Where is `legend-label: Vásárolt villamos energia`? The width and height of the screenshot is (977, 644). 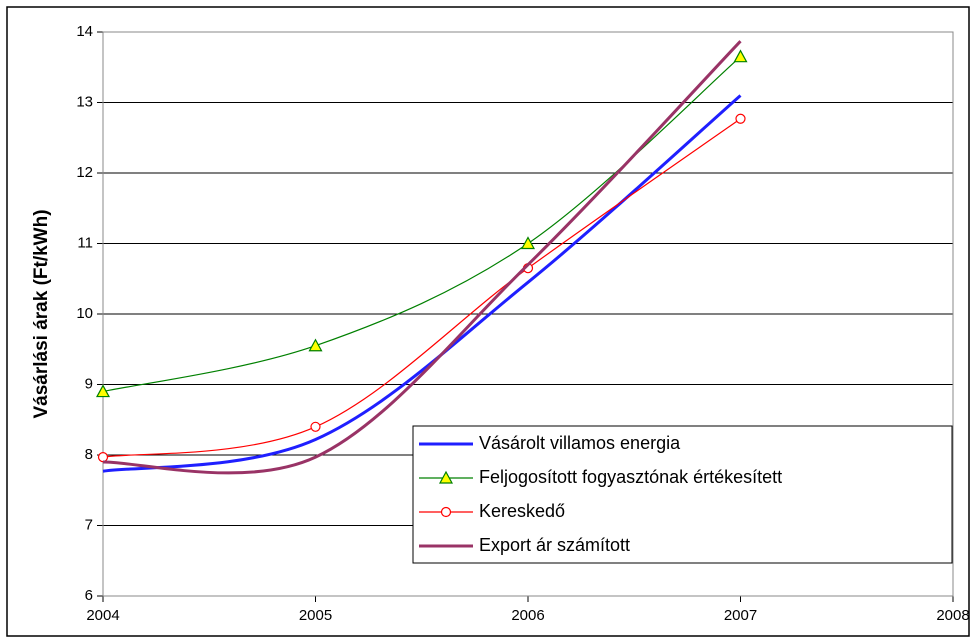
legend-label: Vásárolt villamos energia is located at coordinates (580, 443).